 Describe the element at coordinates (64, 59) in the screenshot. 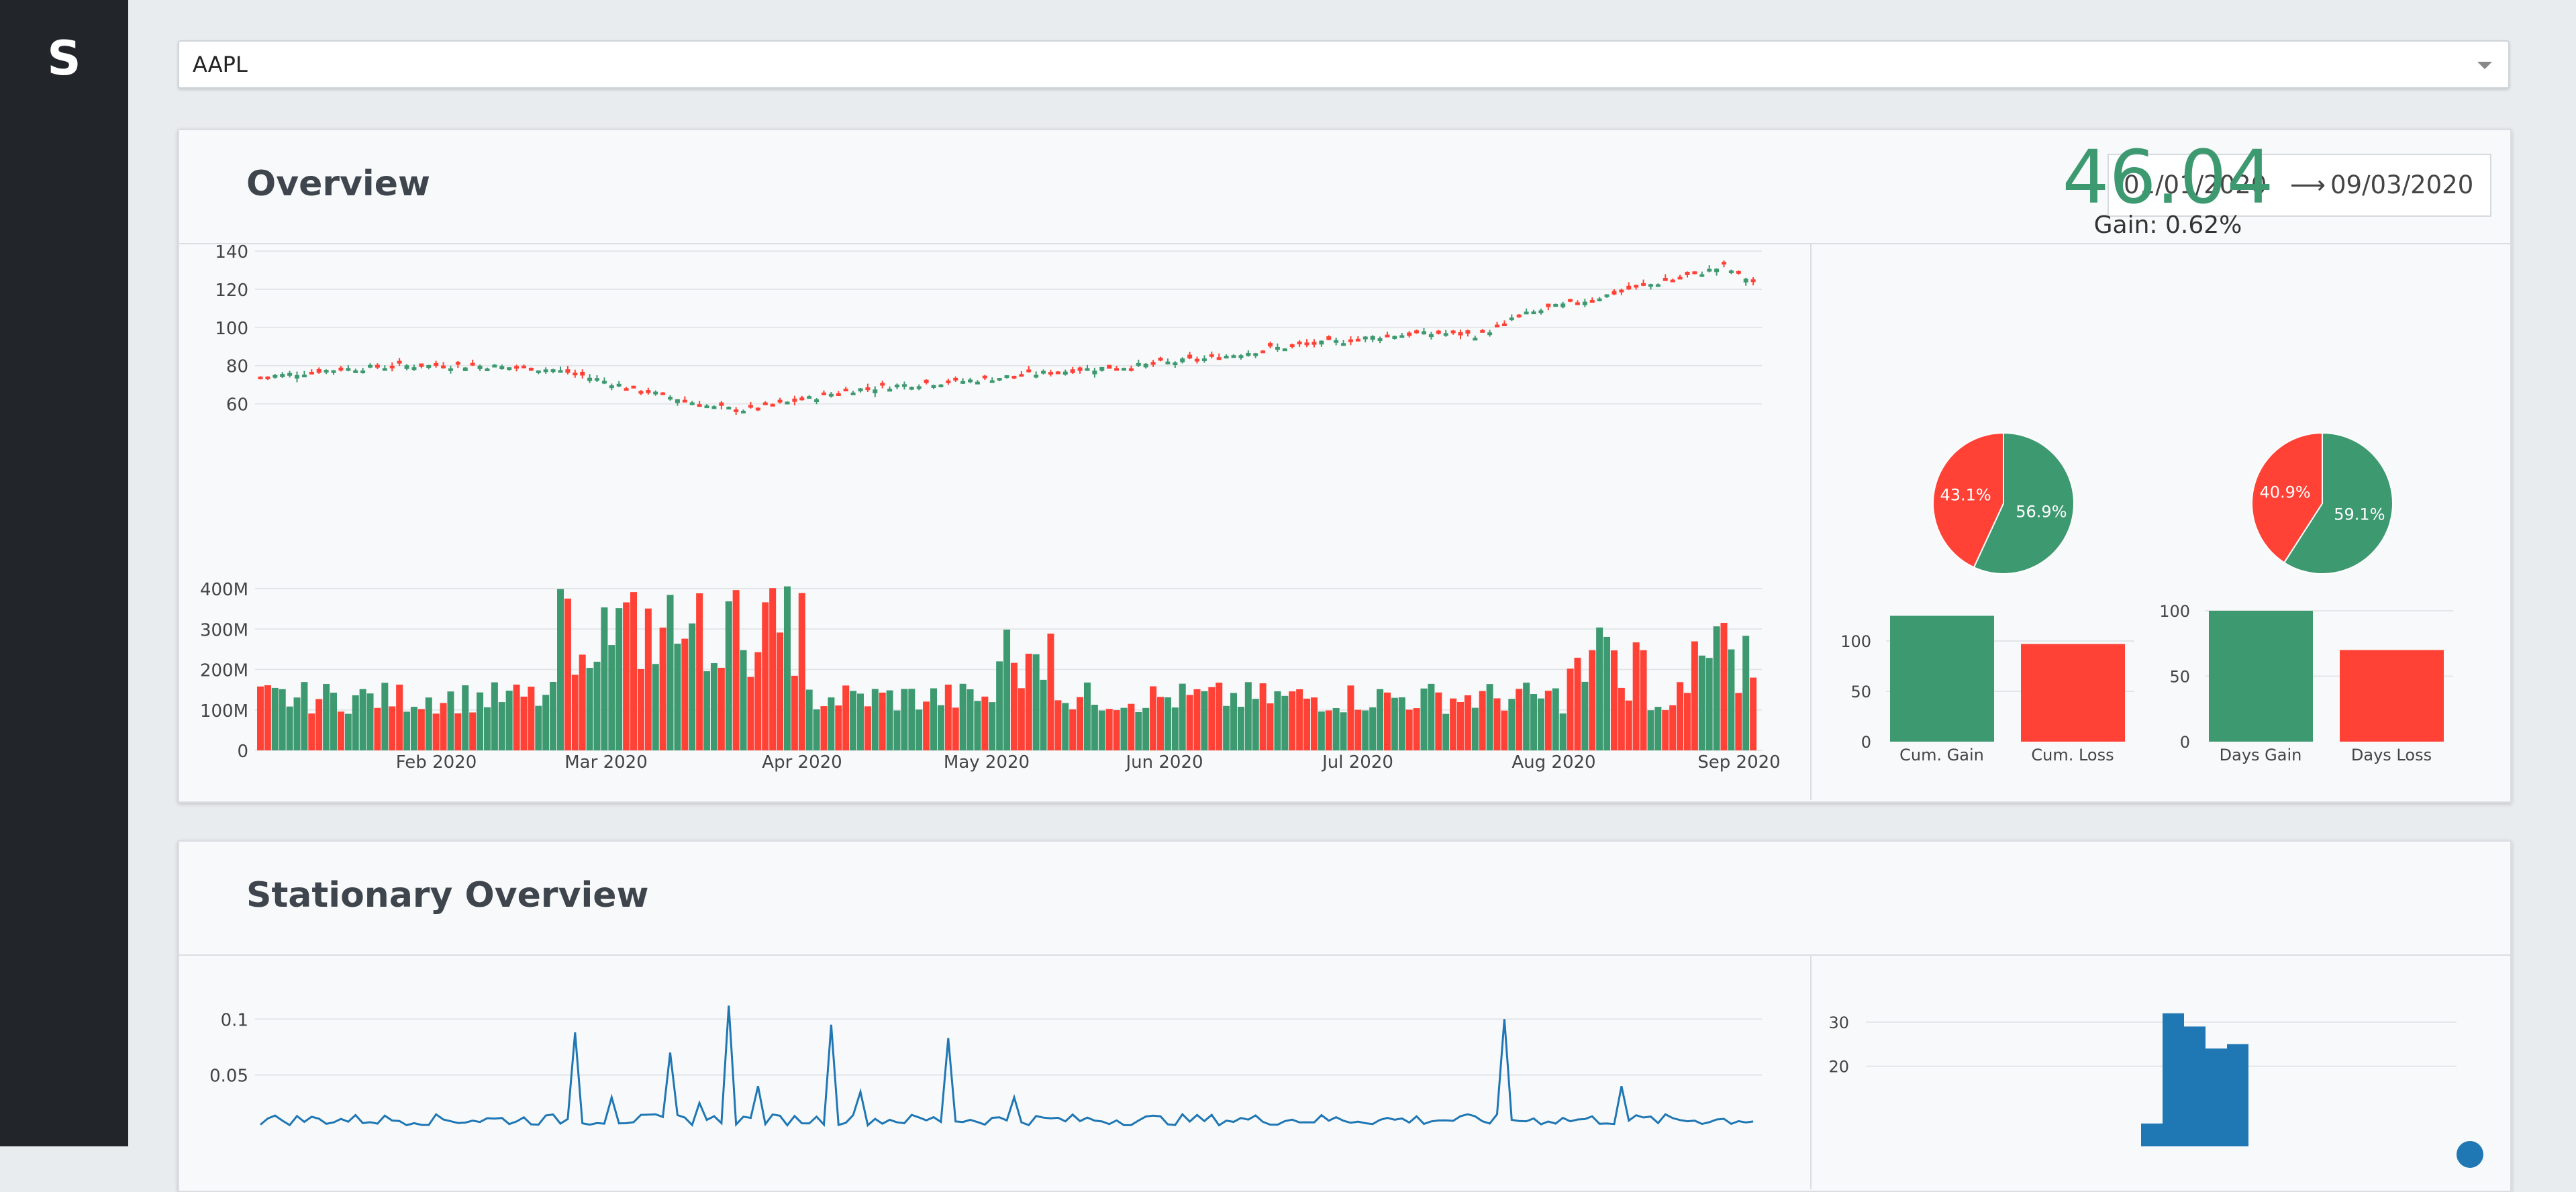

I see `app-logo: S` at that location.